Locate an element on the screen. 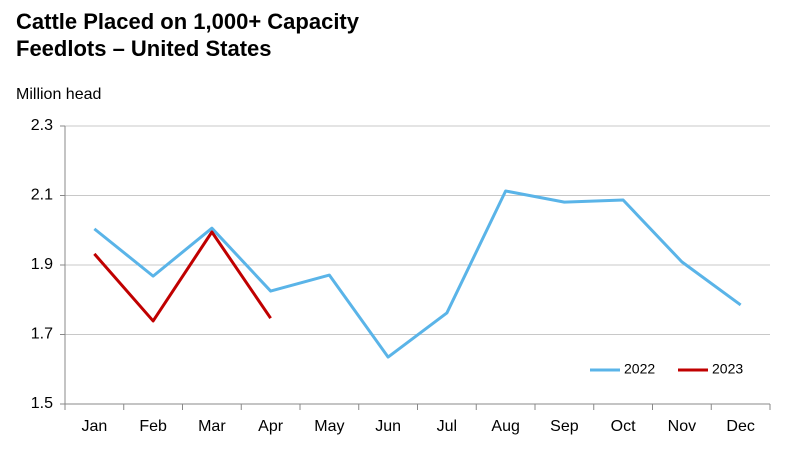 This screenshot has height=472, width=786. y-tick-label: 1.9 is located at coordinates (42, 264).